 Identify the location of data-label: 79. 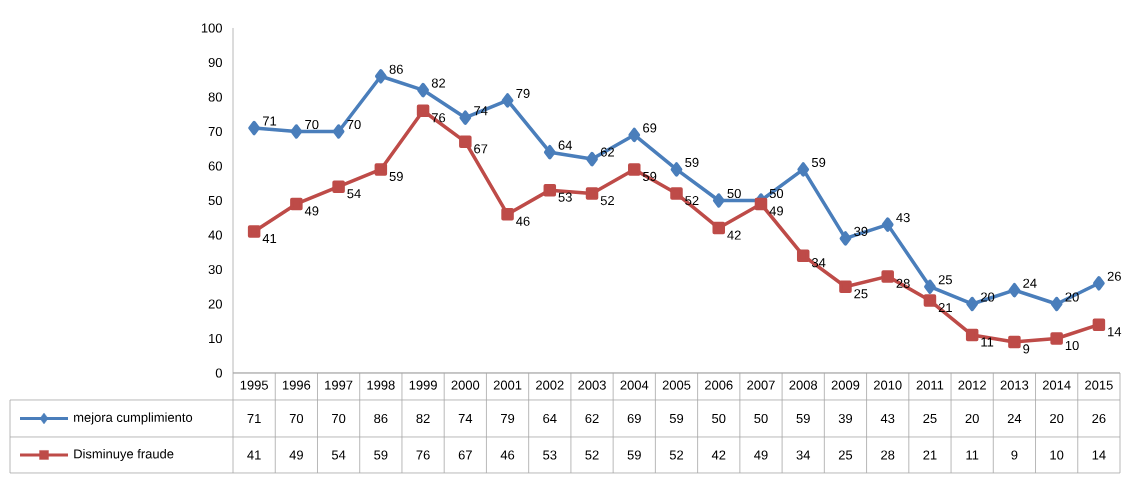
(508, 418).